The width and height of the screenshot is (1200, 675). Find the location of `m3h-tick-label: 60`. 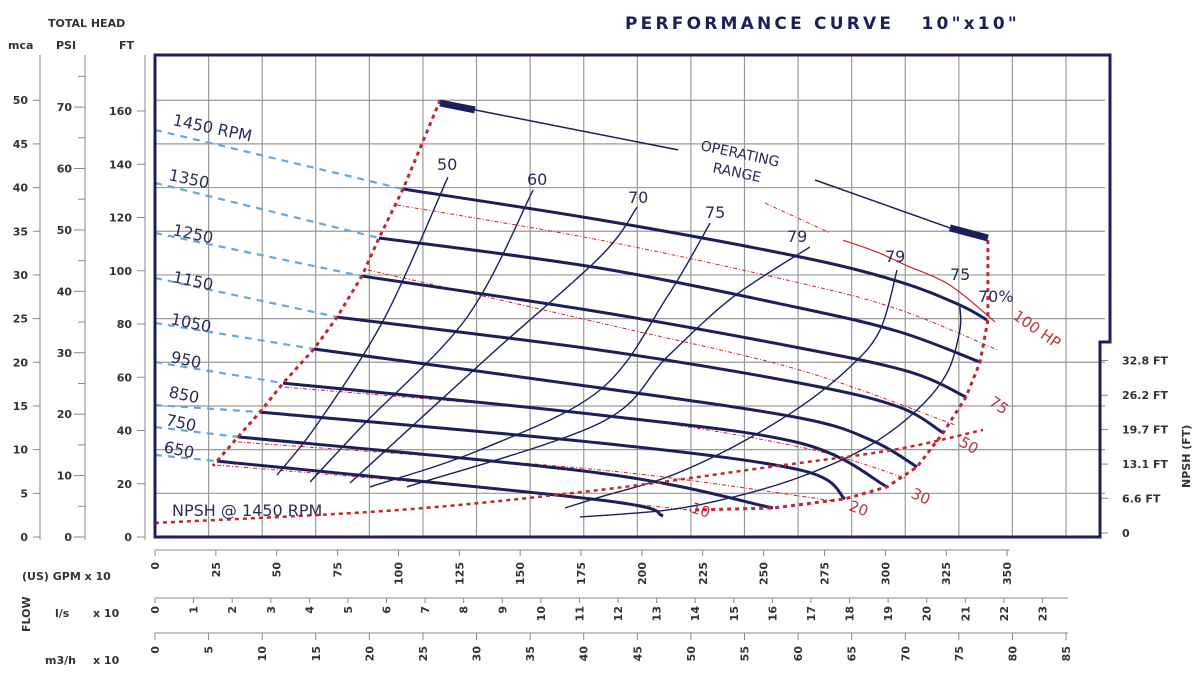

m3h-tick-label: 60 is located at coordinates (798, 654).